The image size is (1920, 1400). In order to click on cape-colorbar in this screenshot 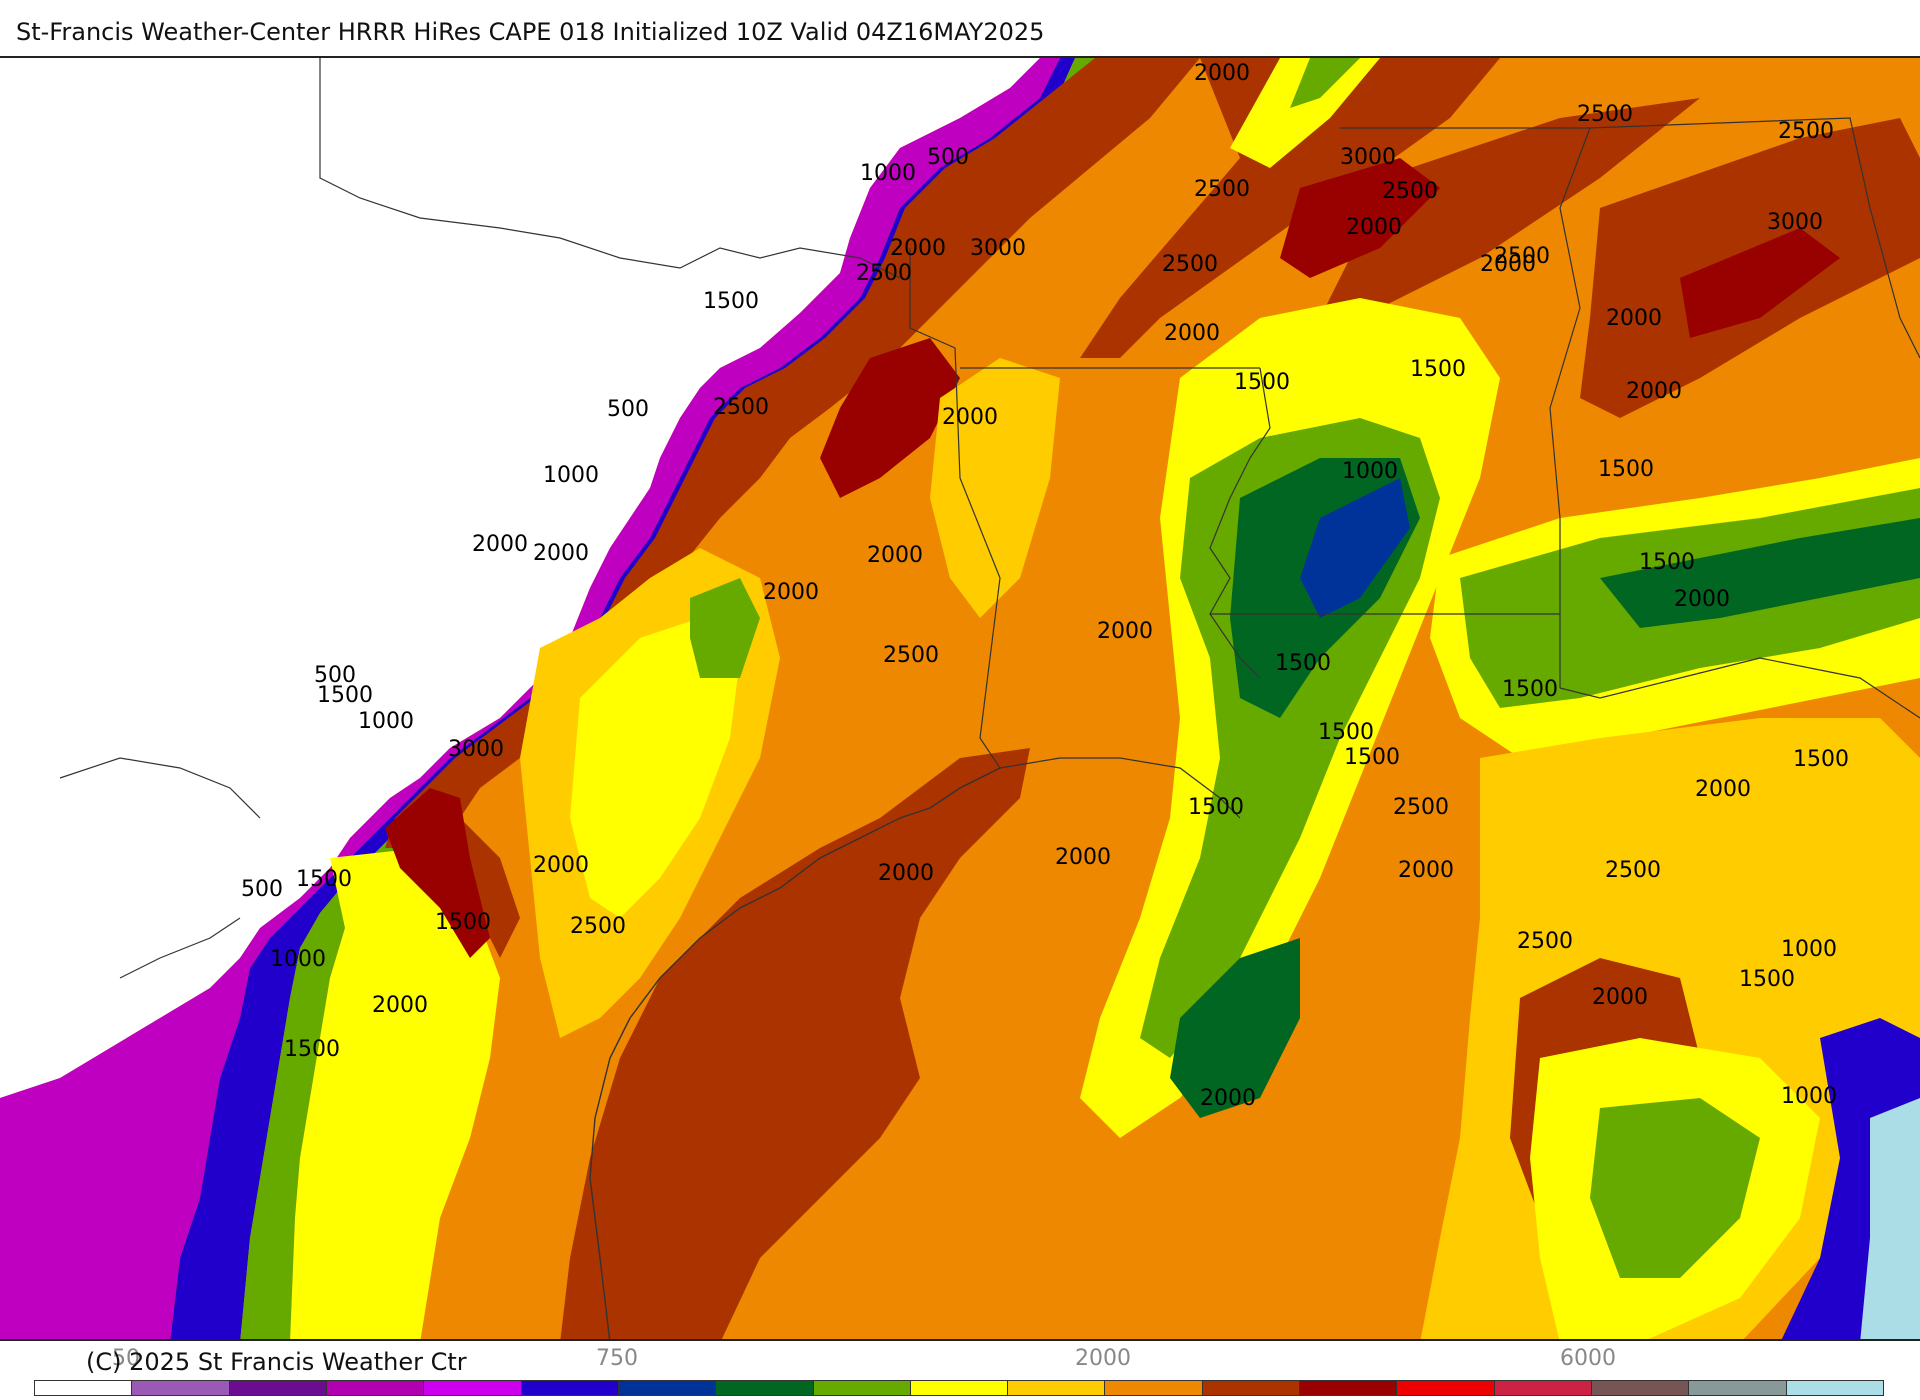, I will do `click(959, 1388)`.